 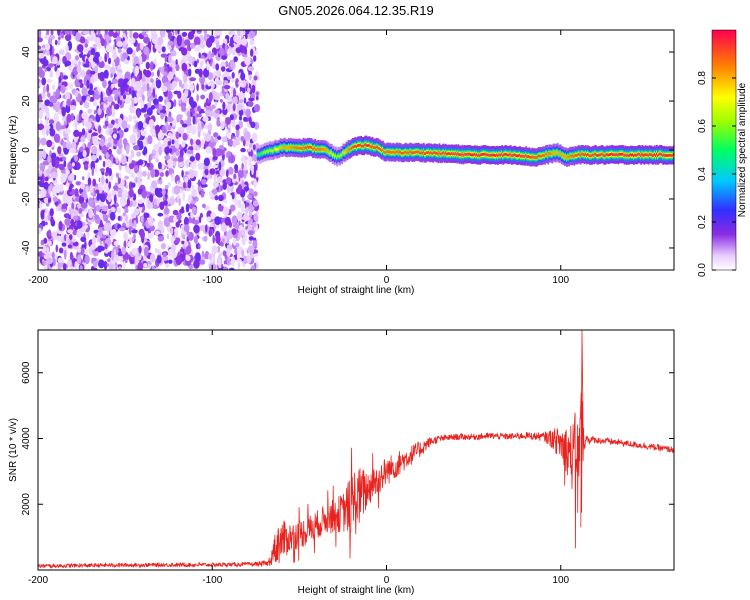 What do you see at coordinates (13, 150) in the screenshot?
I see `top-y-axis-label: Frequency (Hz)` at bounding box center [13, 150].